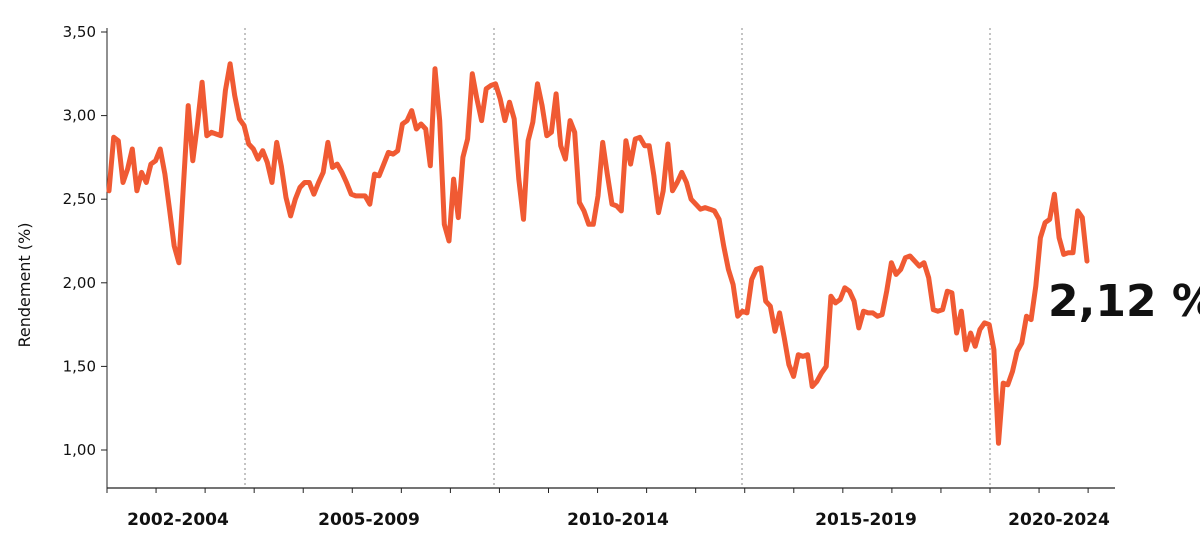  What do you see at coordinates (79, 283) in the screenshot?
I see `y-tick-label: 2,00` at bounding box center [79, 283].